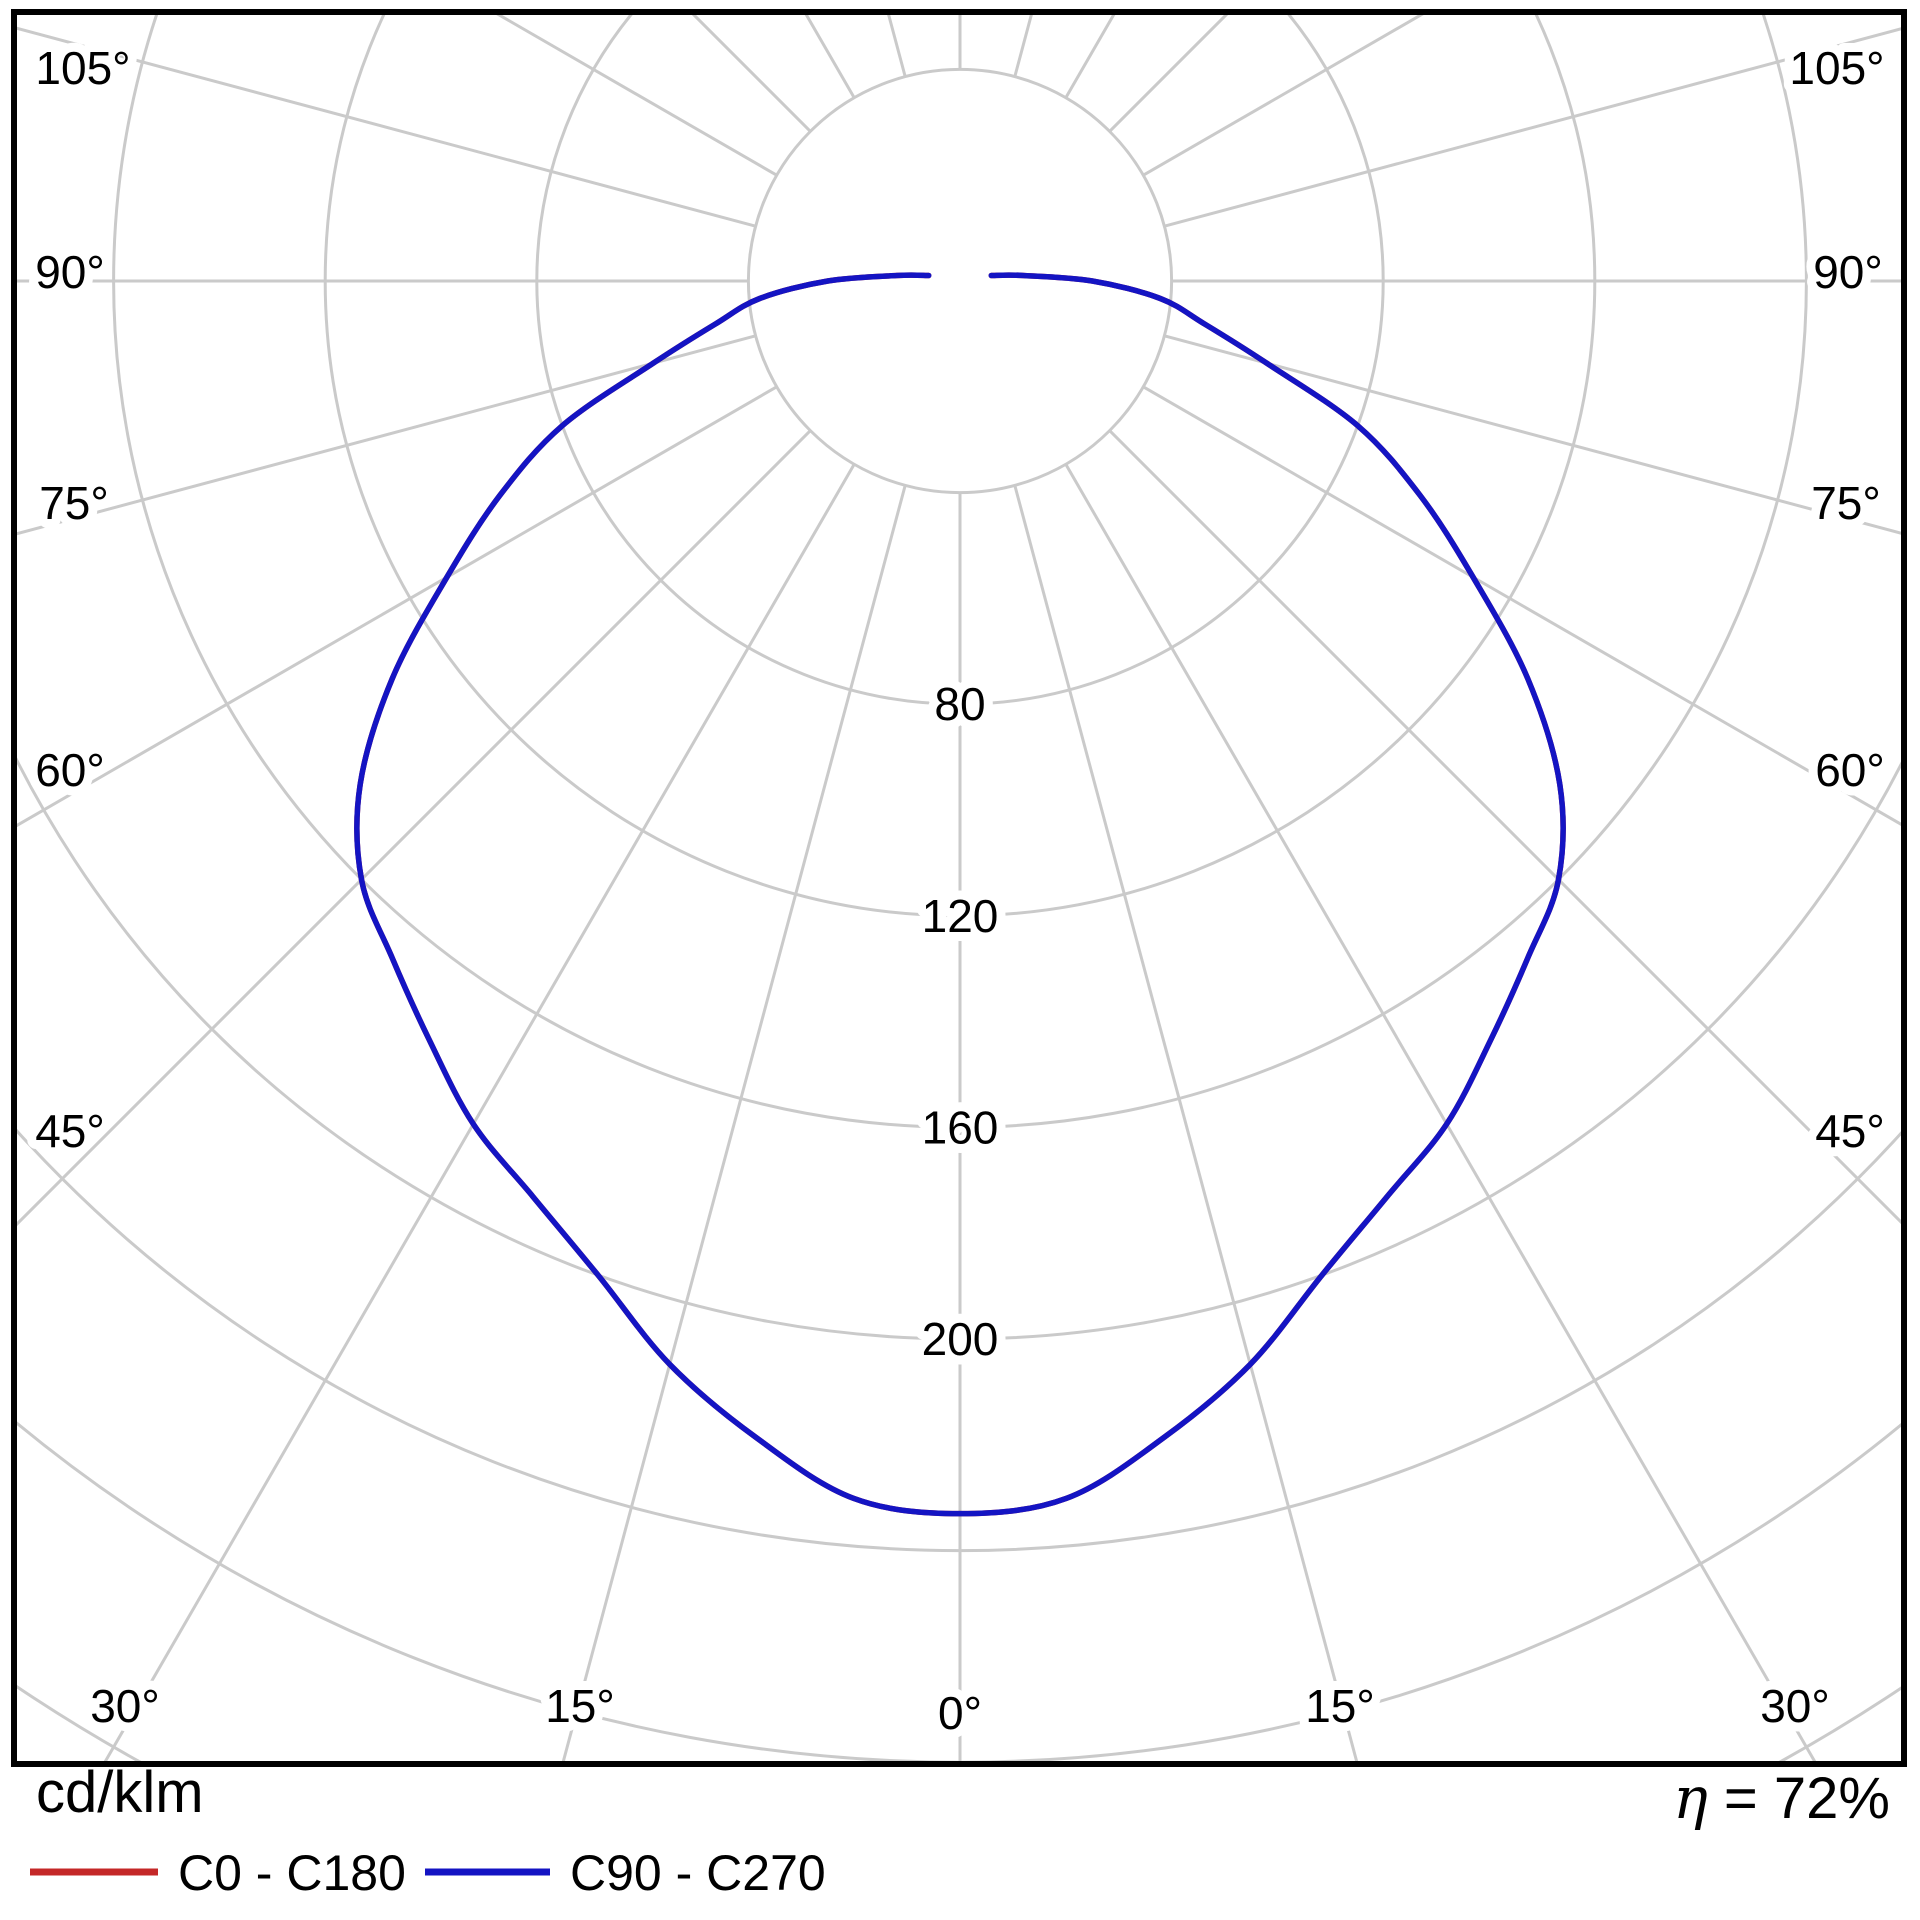  Describe the element at coordinates (1850, 770) in the screenshot. I see `angle-label-right-60°: 60°` at that location.